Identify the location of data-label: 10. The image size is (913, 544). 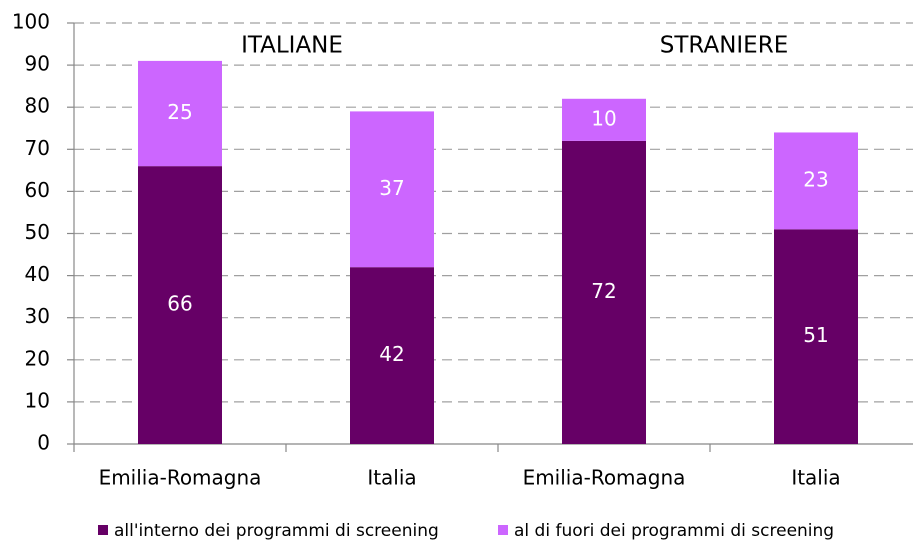
(603, 118).